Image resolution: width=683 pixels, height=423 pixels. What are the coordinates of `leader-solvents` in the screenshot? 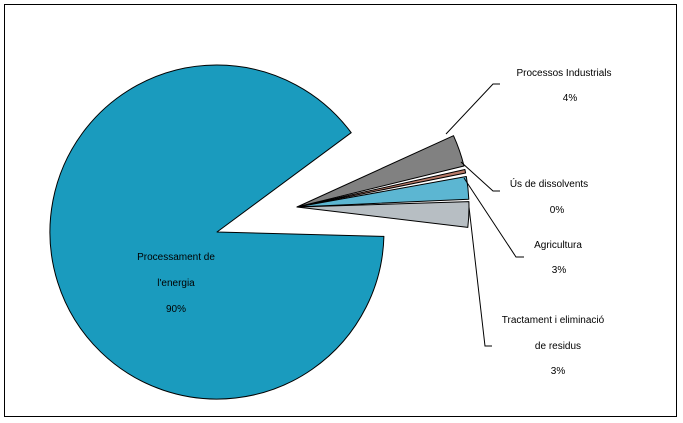 It's located at (480, 176).